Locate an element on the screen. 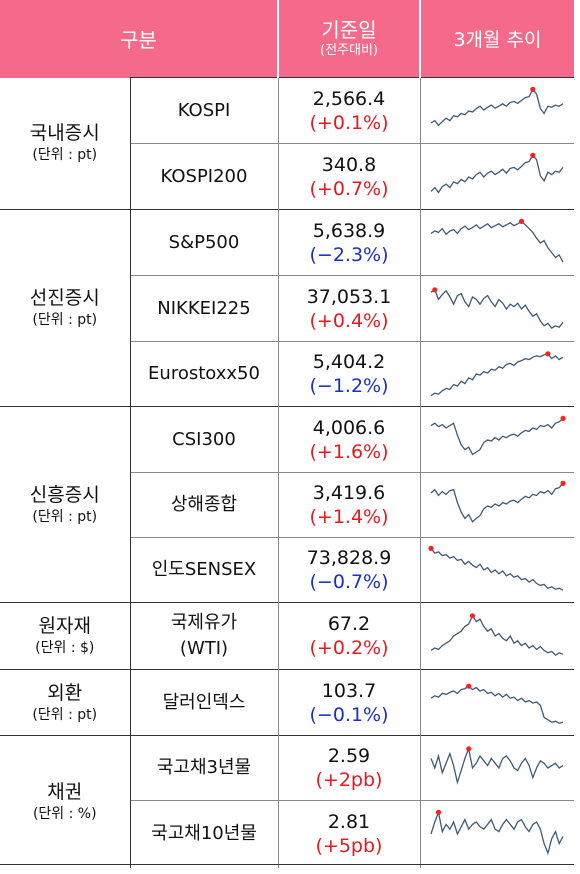  header-base-date: 기준일 (전주대비) is located at coordinates (348, 39).